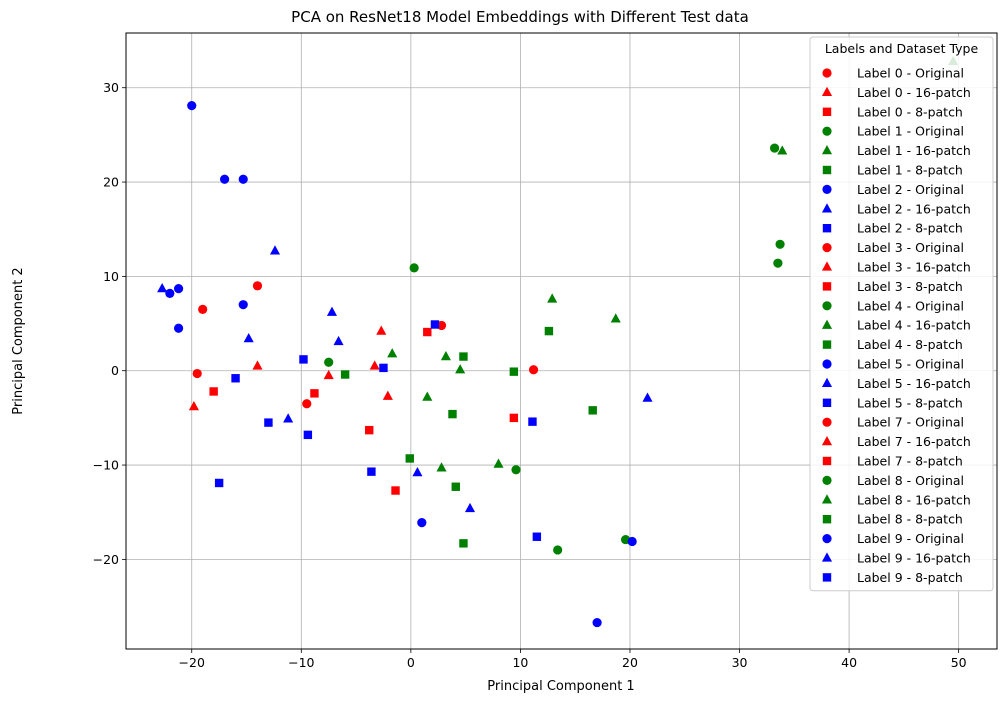  What do you see at coordinates (914, 558) in the screenshot?
I see `legend-entry-25: Label 9 - 16-patch` at bounding box center [914, 558].